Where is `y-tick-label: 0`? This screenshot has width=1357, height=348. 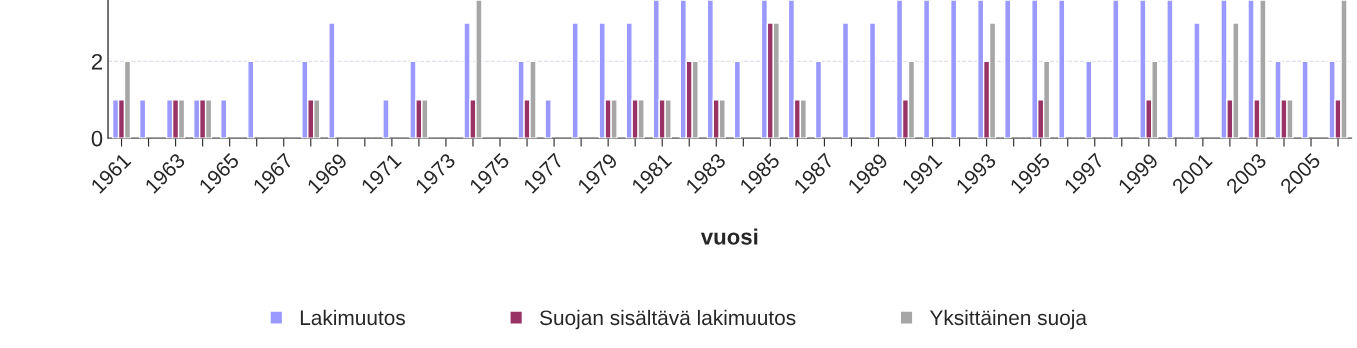
y-tick-label: 0 is located at coordinates (97, 138).